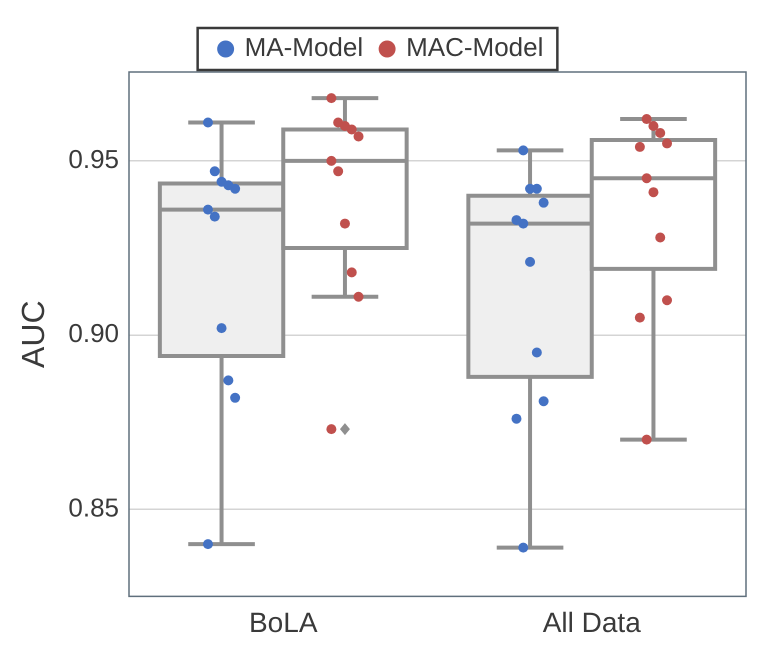 The image size is (759, 655). Describe the element at coordinates (94, 159) in the screenshot. I see `y-tick-label: 0.95` at that location.